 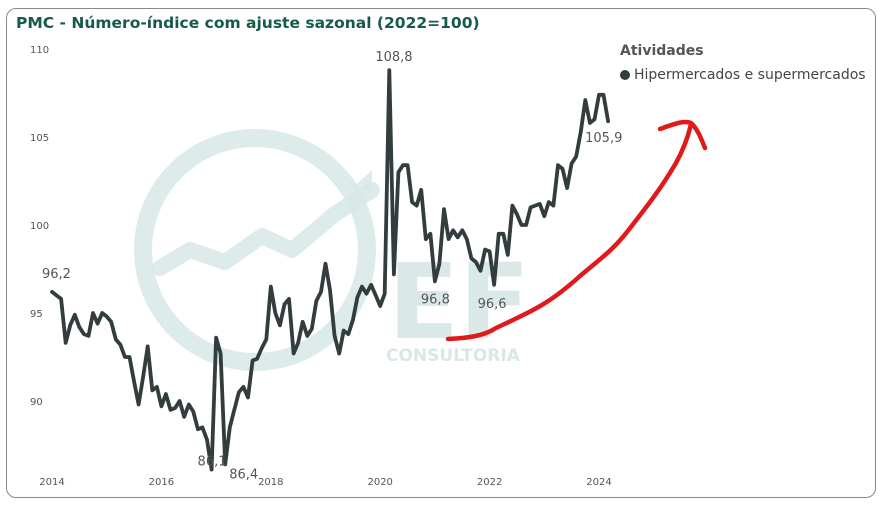 What do you see at coordinates (598, 482) in the screenshot?
I see `x-tick-label: 2024` at bounding box center [598, 482].